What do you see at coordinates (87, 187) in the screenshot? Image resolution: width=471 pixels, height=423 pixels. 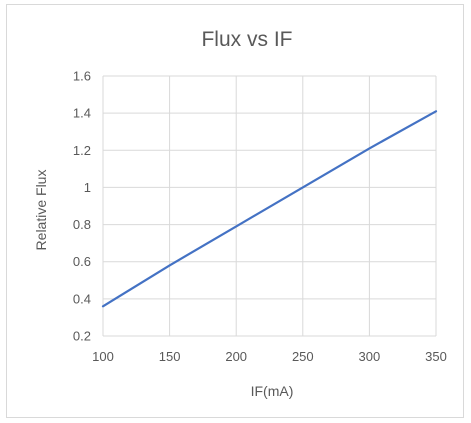 I see `y-tick-label-4: 1` at bounding box center [87, 187].